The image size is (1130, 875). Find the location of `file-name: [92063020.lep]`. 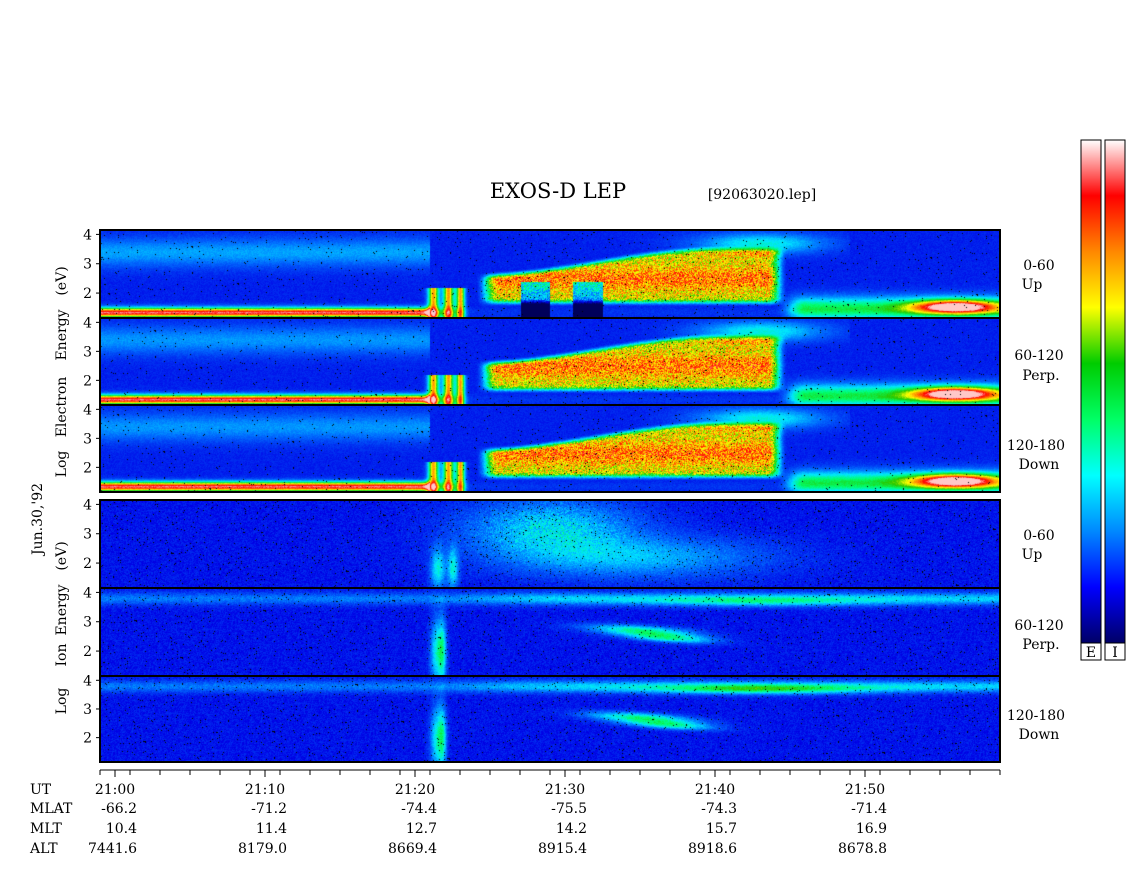

file-name: [92063020.lep] is located at coordinates (762, 195).